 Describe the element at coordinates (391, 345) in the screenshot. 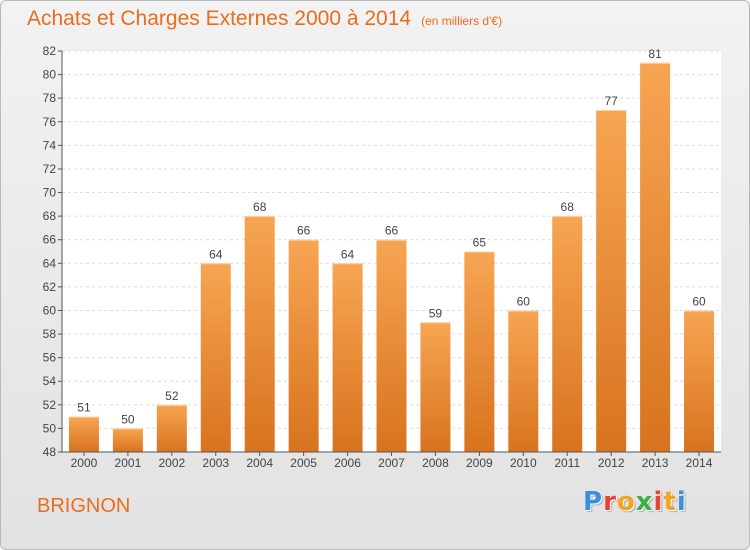

I see `bar-2007` at that location.